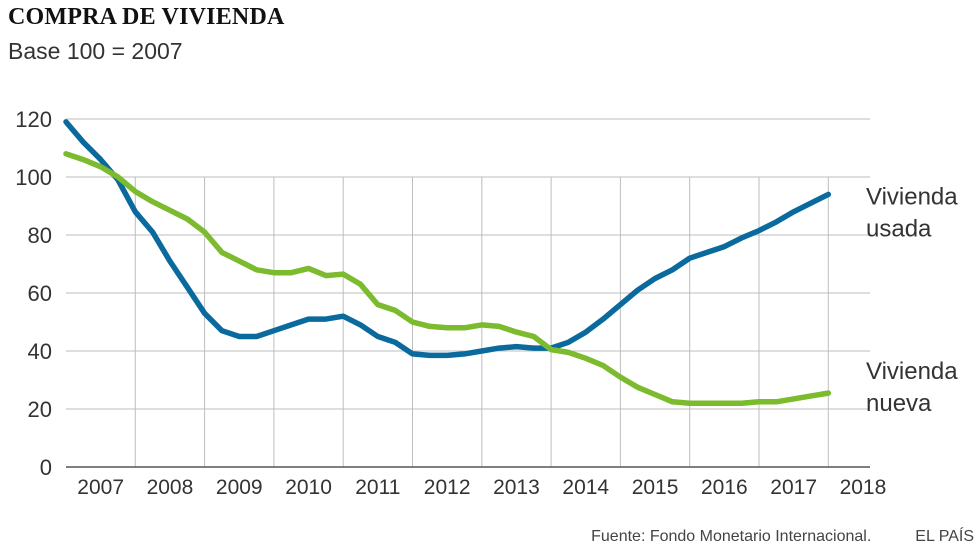 This screenshot has height=557, width=980. What do you see at coordinates (793, 487) in the screenshot?
I see `x-tick-label: 2017` at bounding box center [793, 487].